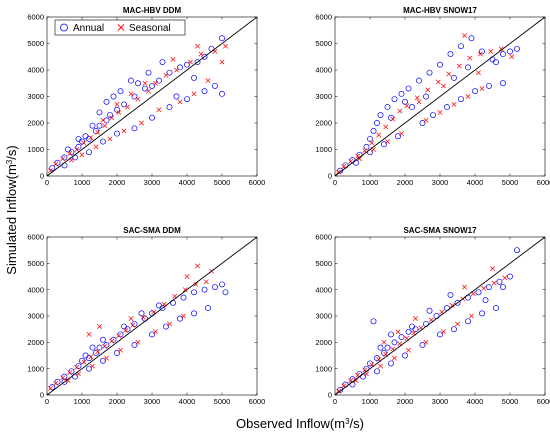 The image size is (550, 438). I want to click on x-tick-label: 5000, so click(222, 401).